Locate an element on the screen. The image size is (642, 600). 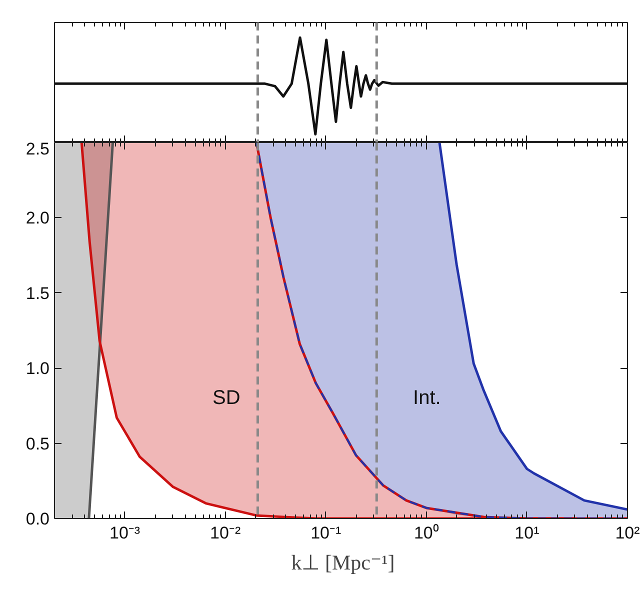
y-tick-label: 0.0 is located at coordinates (38, 519).